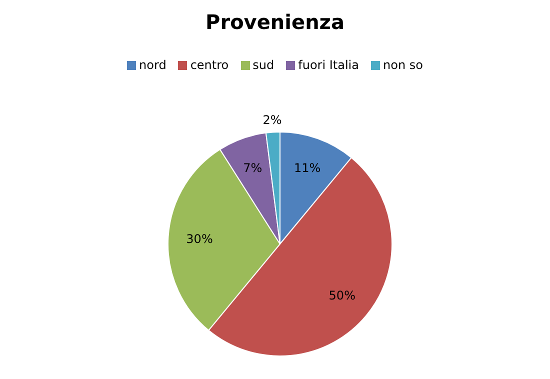 This screenshot has height=379, width=550. Describe the element at coordinates (342, 295) in the screenshot. I see `data-label: 50%` at that location.